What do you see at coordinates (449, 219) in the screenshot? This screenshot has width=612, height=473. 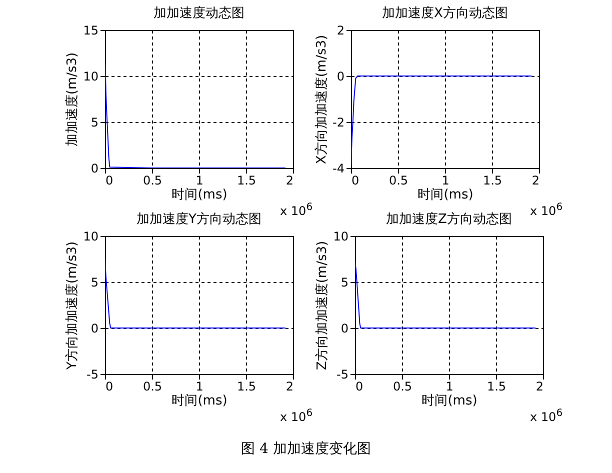 I see `chart-title: 加加速度Z方向动态图` at bounding box center [449, 219].